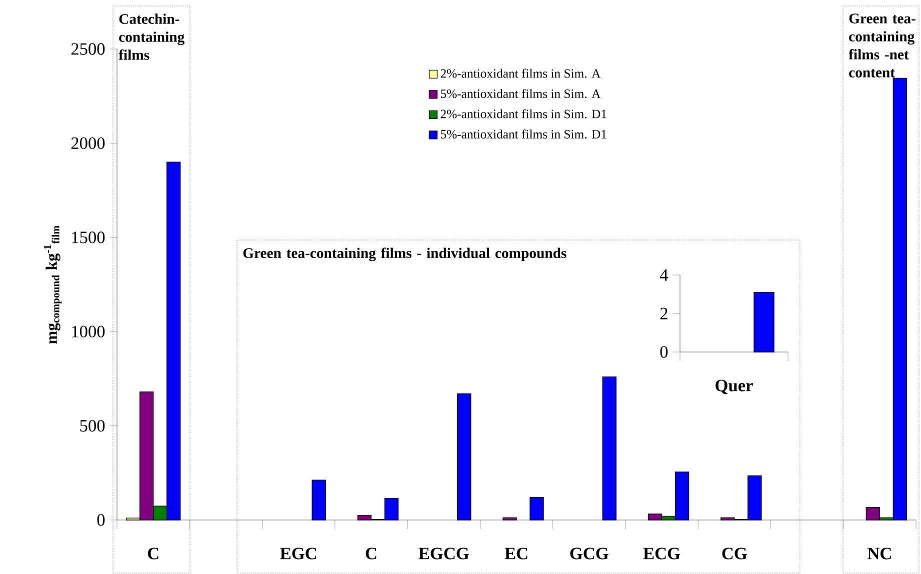 The image size is (921, 574). I want to click on y-tick-label: 1500, so click(88, 238).